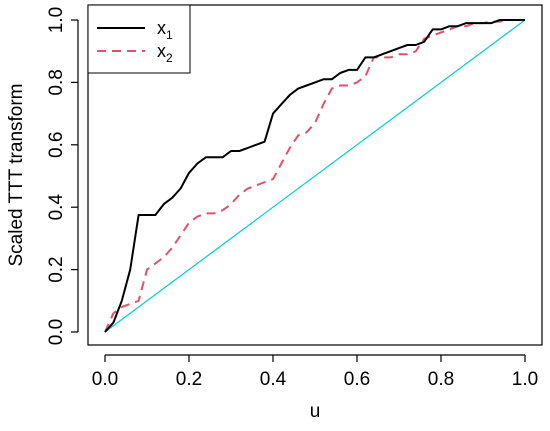  I want to click on y-tick-label: 0.6, so click(56, 145).